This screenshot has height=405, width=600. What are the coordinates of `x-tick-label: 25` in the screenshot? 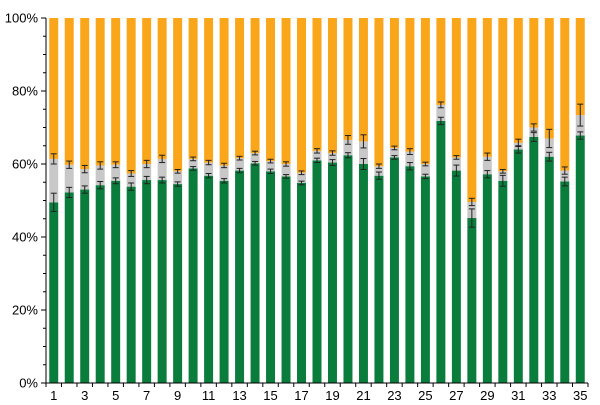 It's located at (425, 394).